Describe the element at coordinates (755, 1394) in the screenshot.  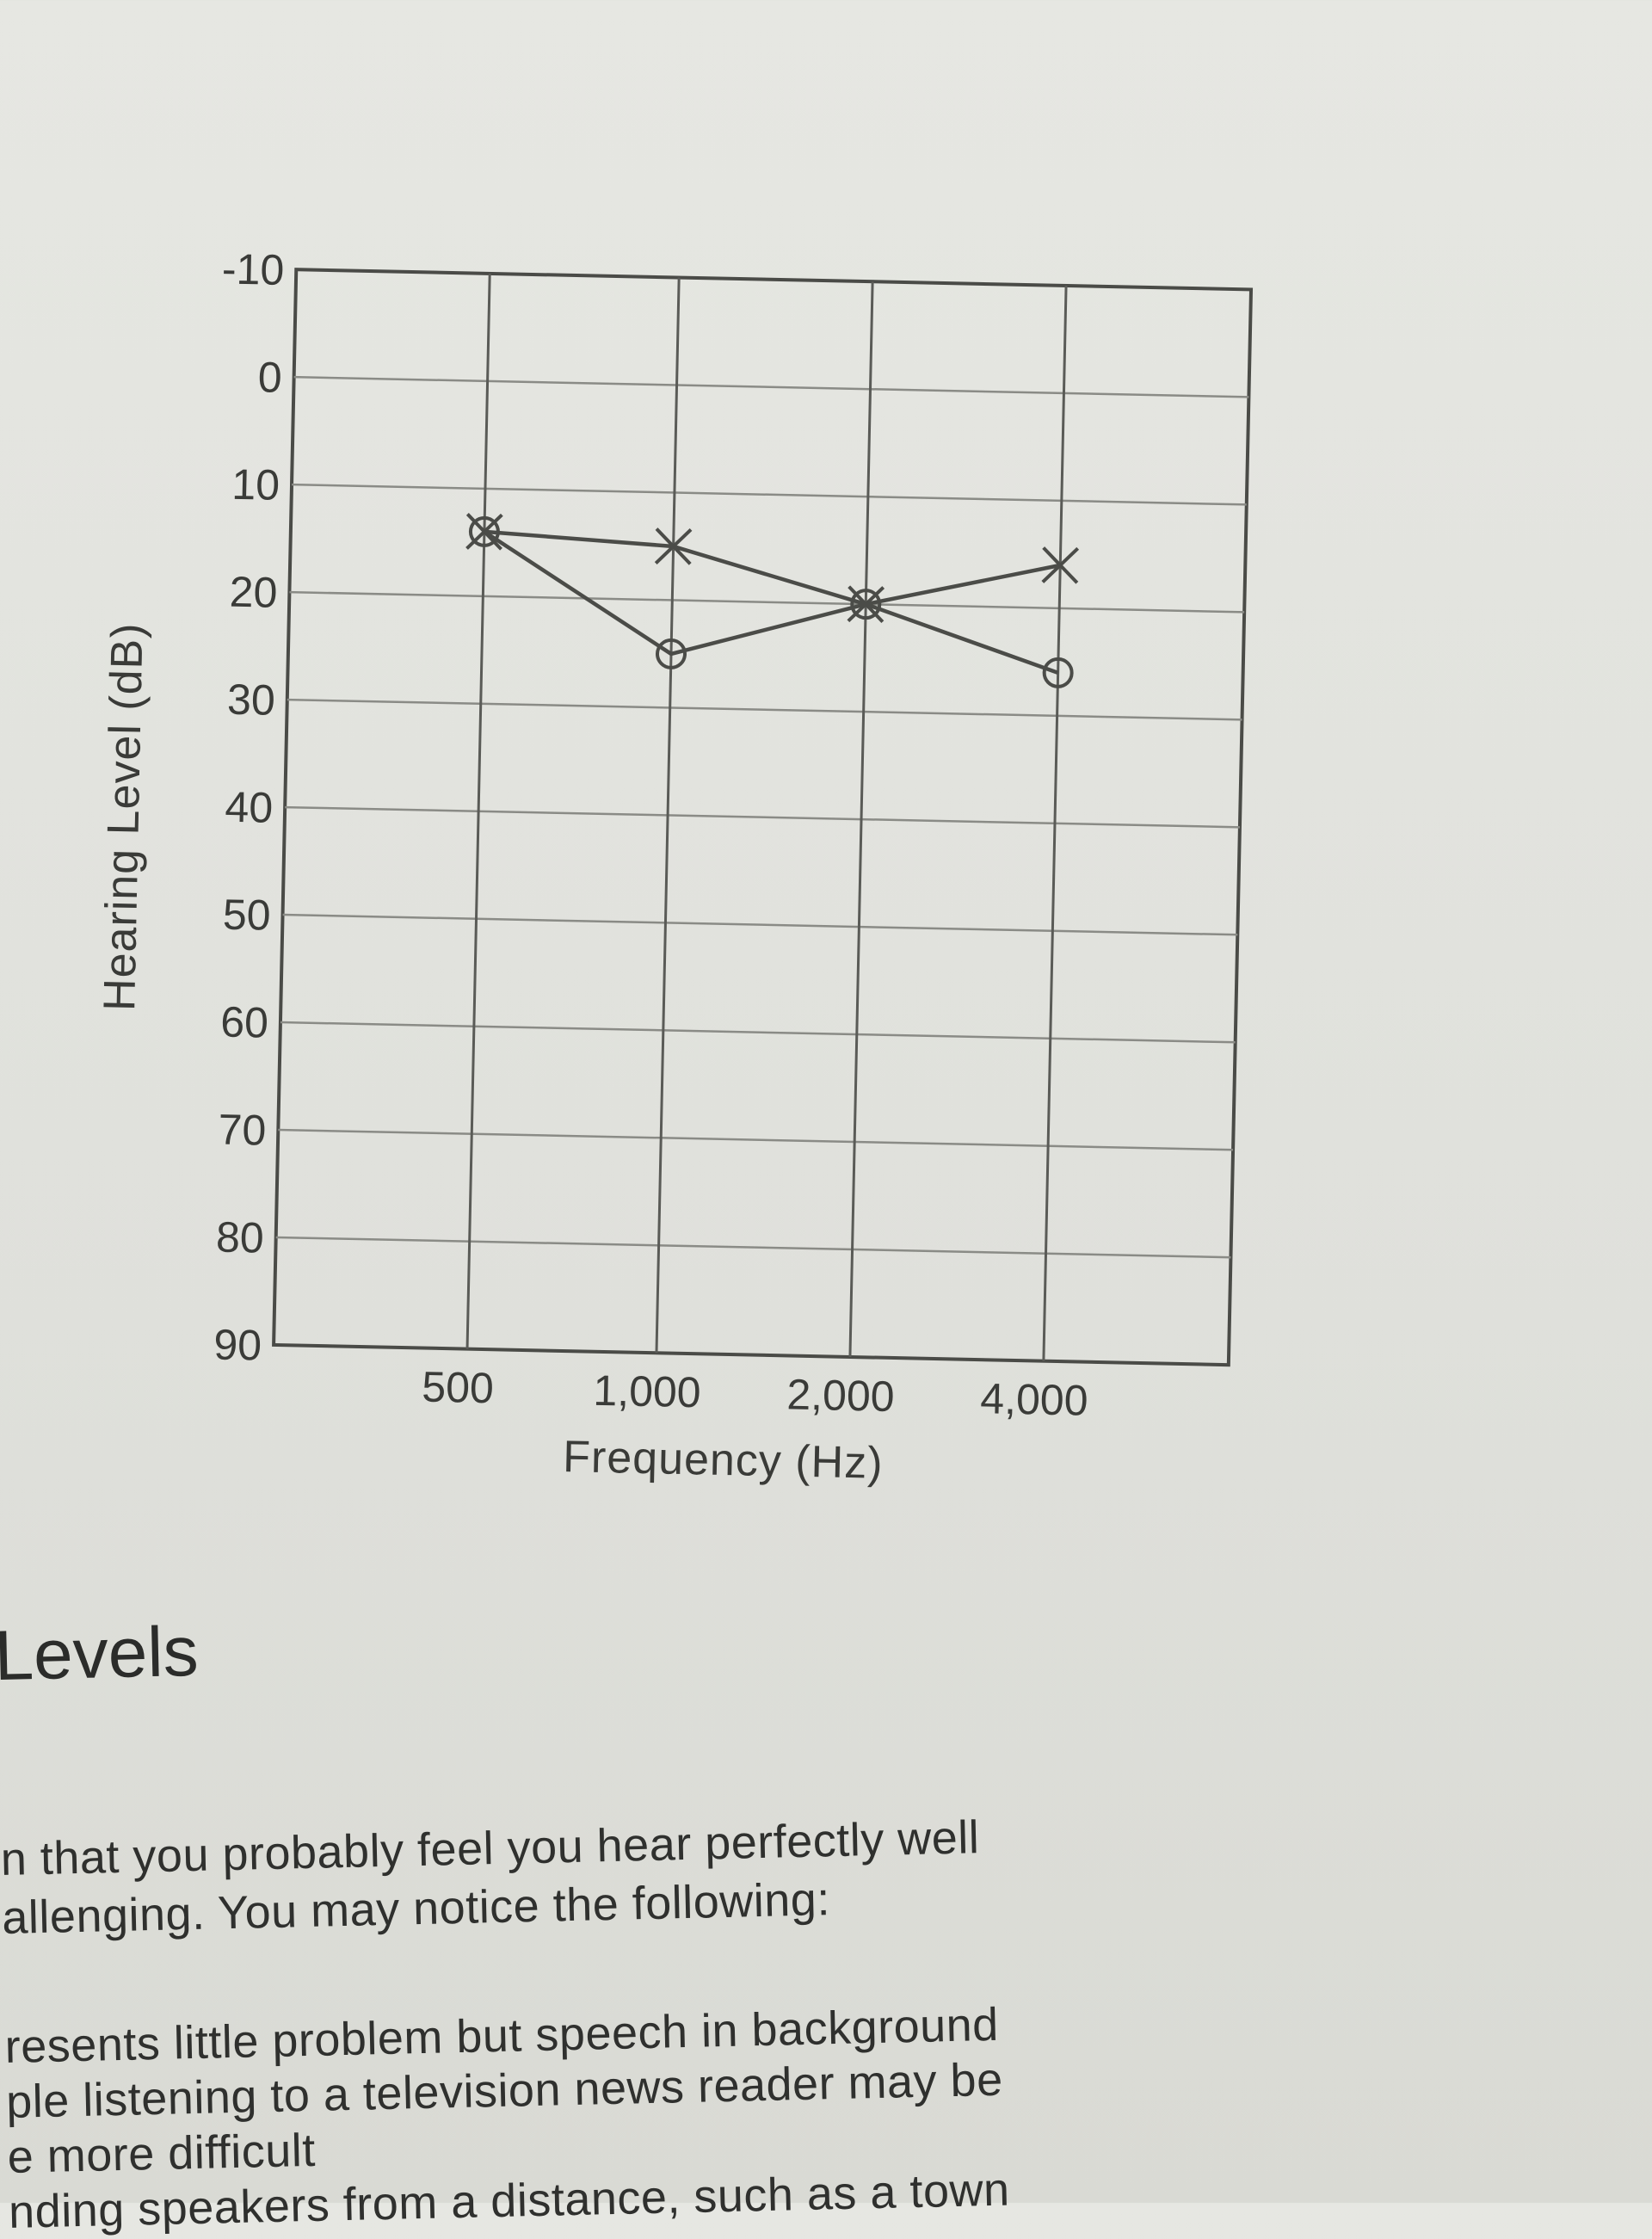
I see `x-axis-ticks: 500 1,000 2,000 4,000` at that location.